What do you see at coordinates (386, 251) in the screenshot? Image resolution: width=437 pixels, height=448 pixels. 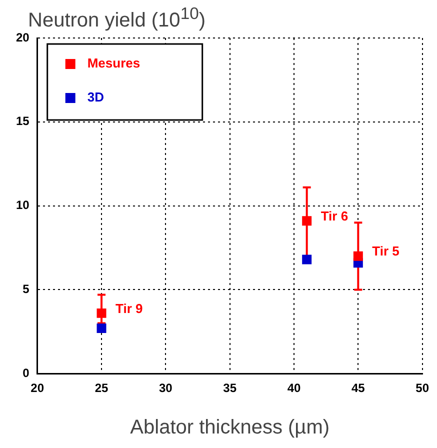 I see `annotation: Tir 5` at bounding box center [386, 251].